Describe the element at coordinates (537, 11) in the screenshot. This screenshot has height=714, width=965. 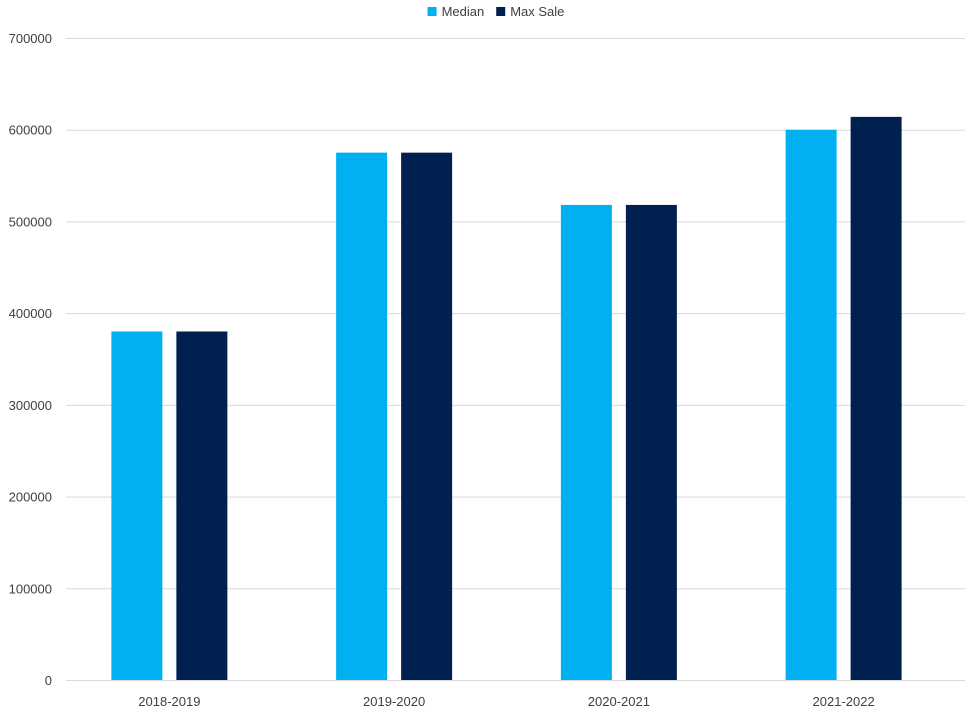
I see `legend-label: Max Sale` at that location.